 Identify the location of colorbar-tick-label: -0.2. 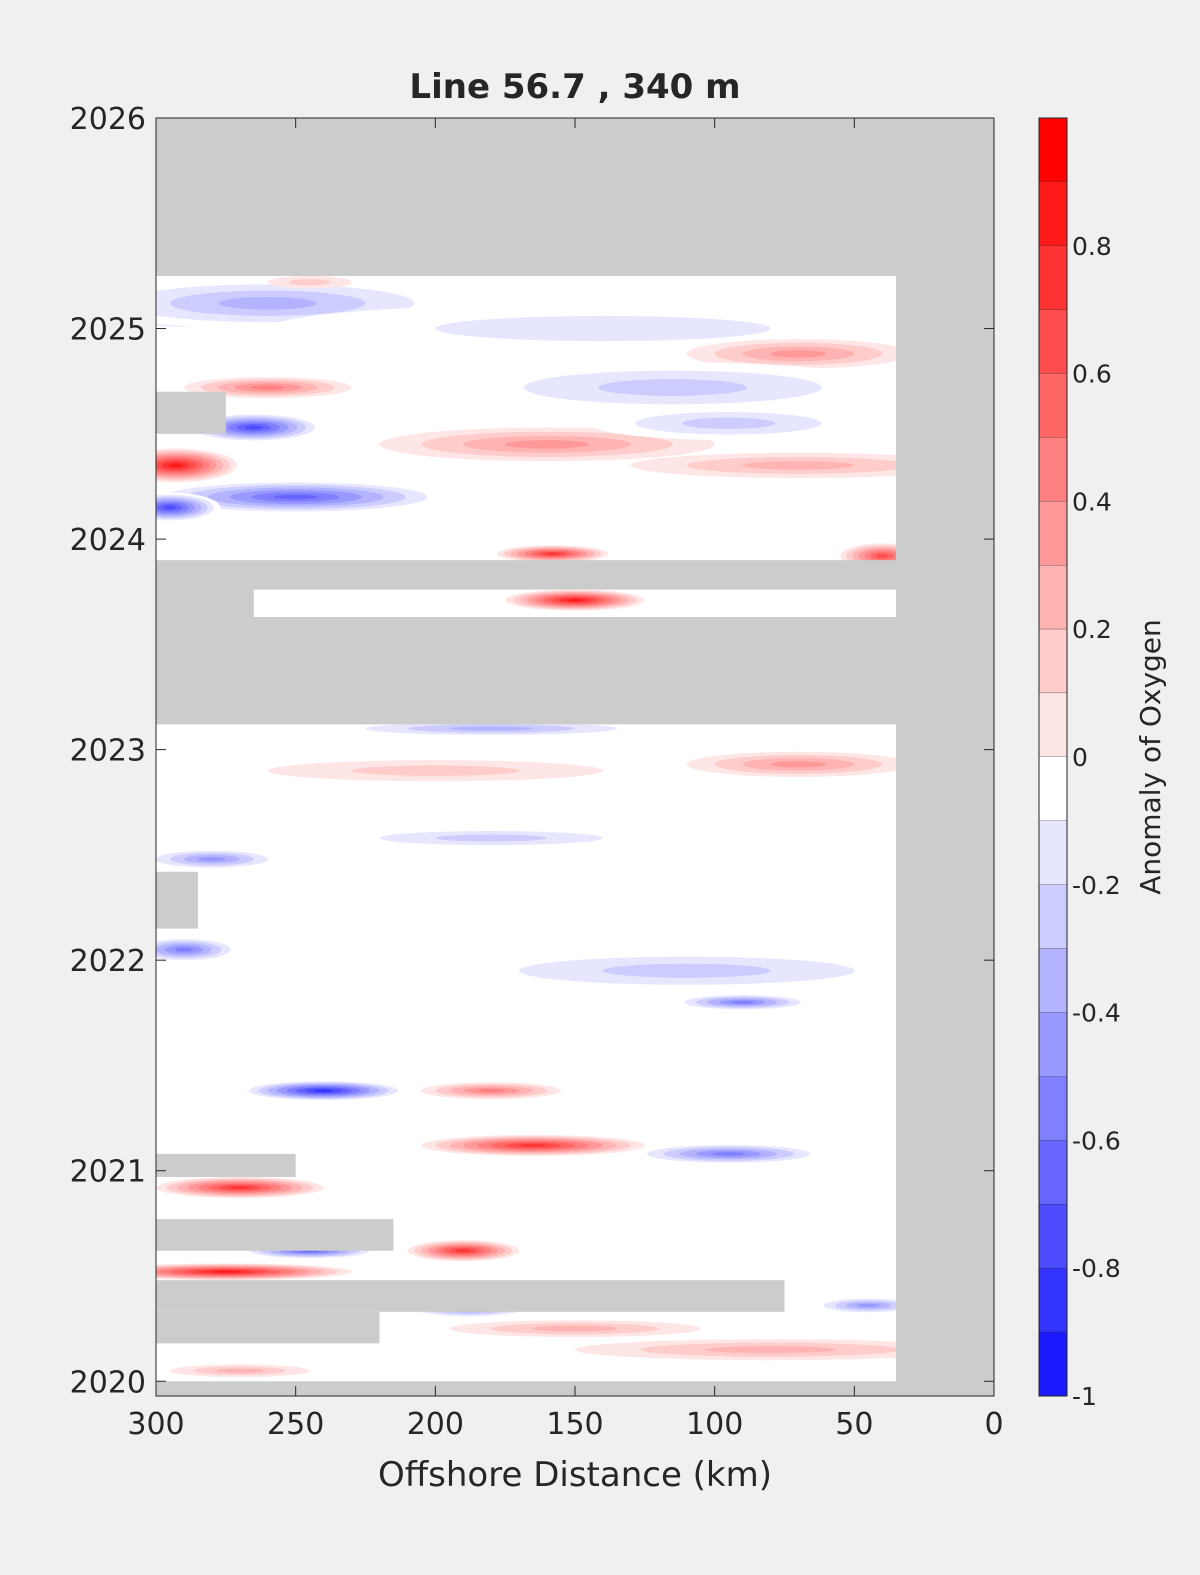
(1096, 885).